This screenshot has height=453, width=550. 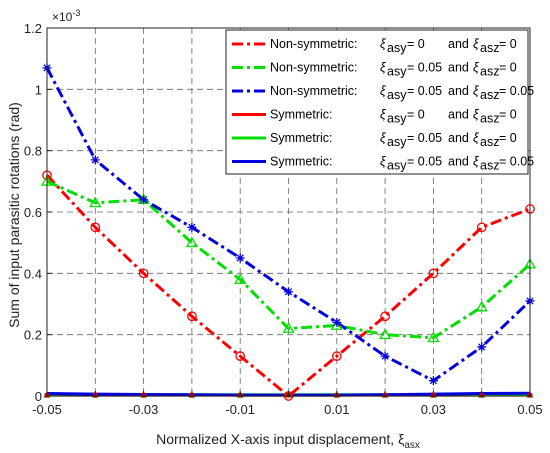 I want to click on x-tick-label-2: -0.01, so click(x=240, y=409).